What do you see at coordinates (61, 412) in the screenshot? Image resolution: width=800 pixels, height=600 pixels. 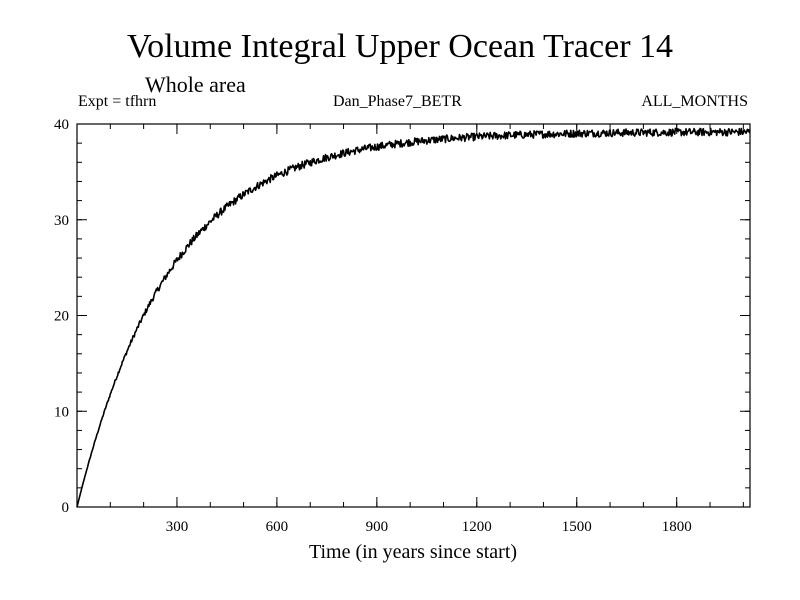 I see `y-tick-label: 10` at bounding box center [61, 412].